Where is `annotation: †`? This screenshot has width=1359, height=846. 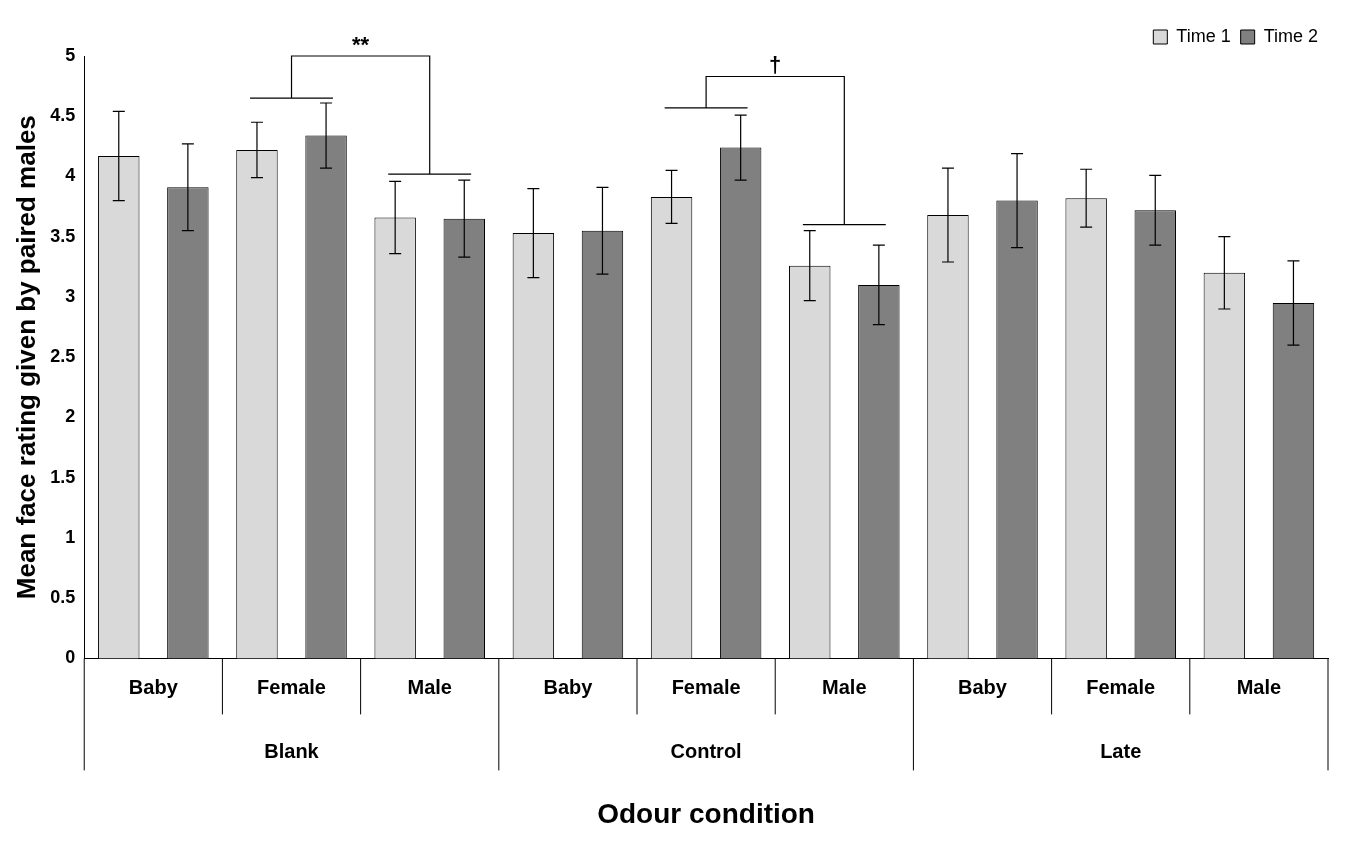
annotation: † is located at coordinates (775, 65).